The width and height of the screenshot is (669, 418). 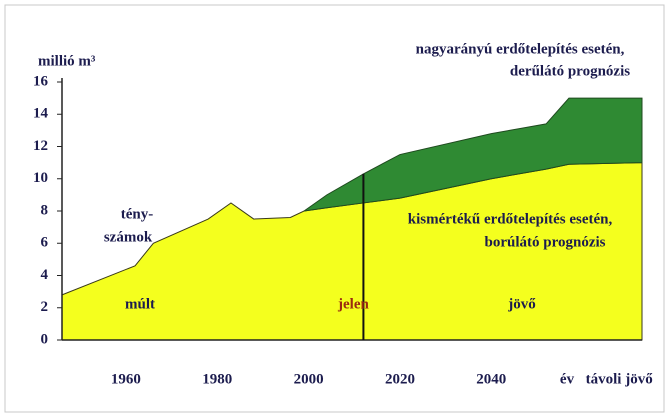 What do you see at coordinates (45, 275) in the screenshot?
I see `y-tick-label: 4` at bounding box center [45, 275].